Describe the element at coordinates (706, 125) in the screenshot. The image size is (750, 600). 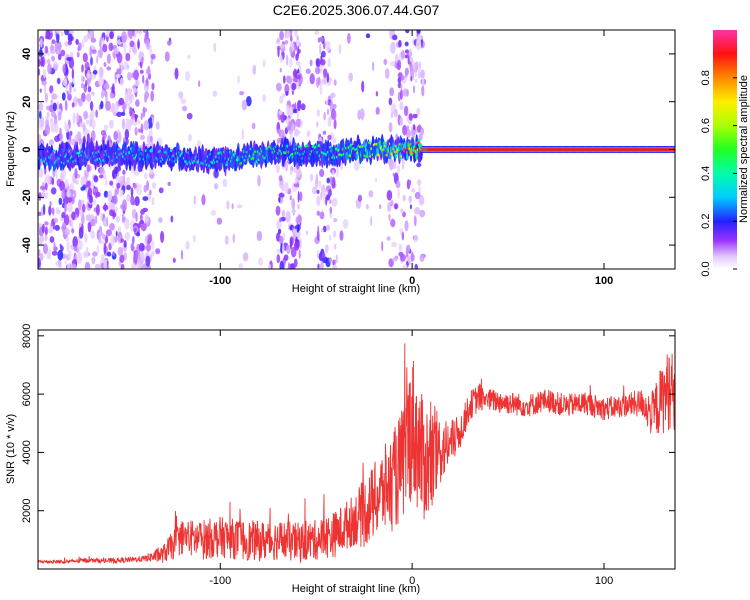
I see `colorbar-tick-label: 0.6` at that location.